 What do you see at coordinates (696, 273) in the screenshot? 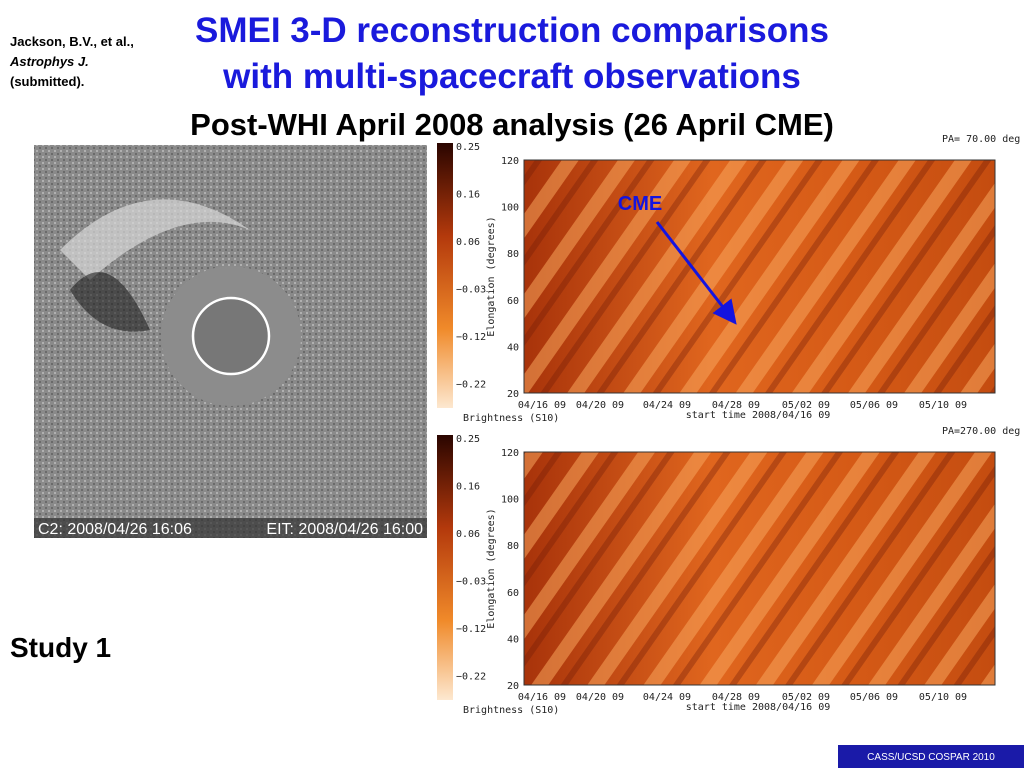
I see `cme-arrow` at bounding box center [696, 273].